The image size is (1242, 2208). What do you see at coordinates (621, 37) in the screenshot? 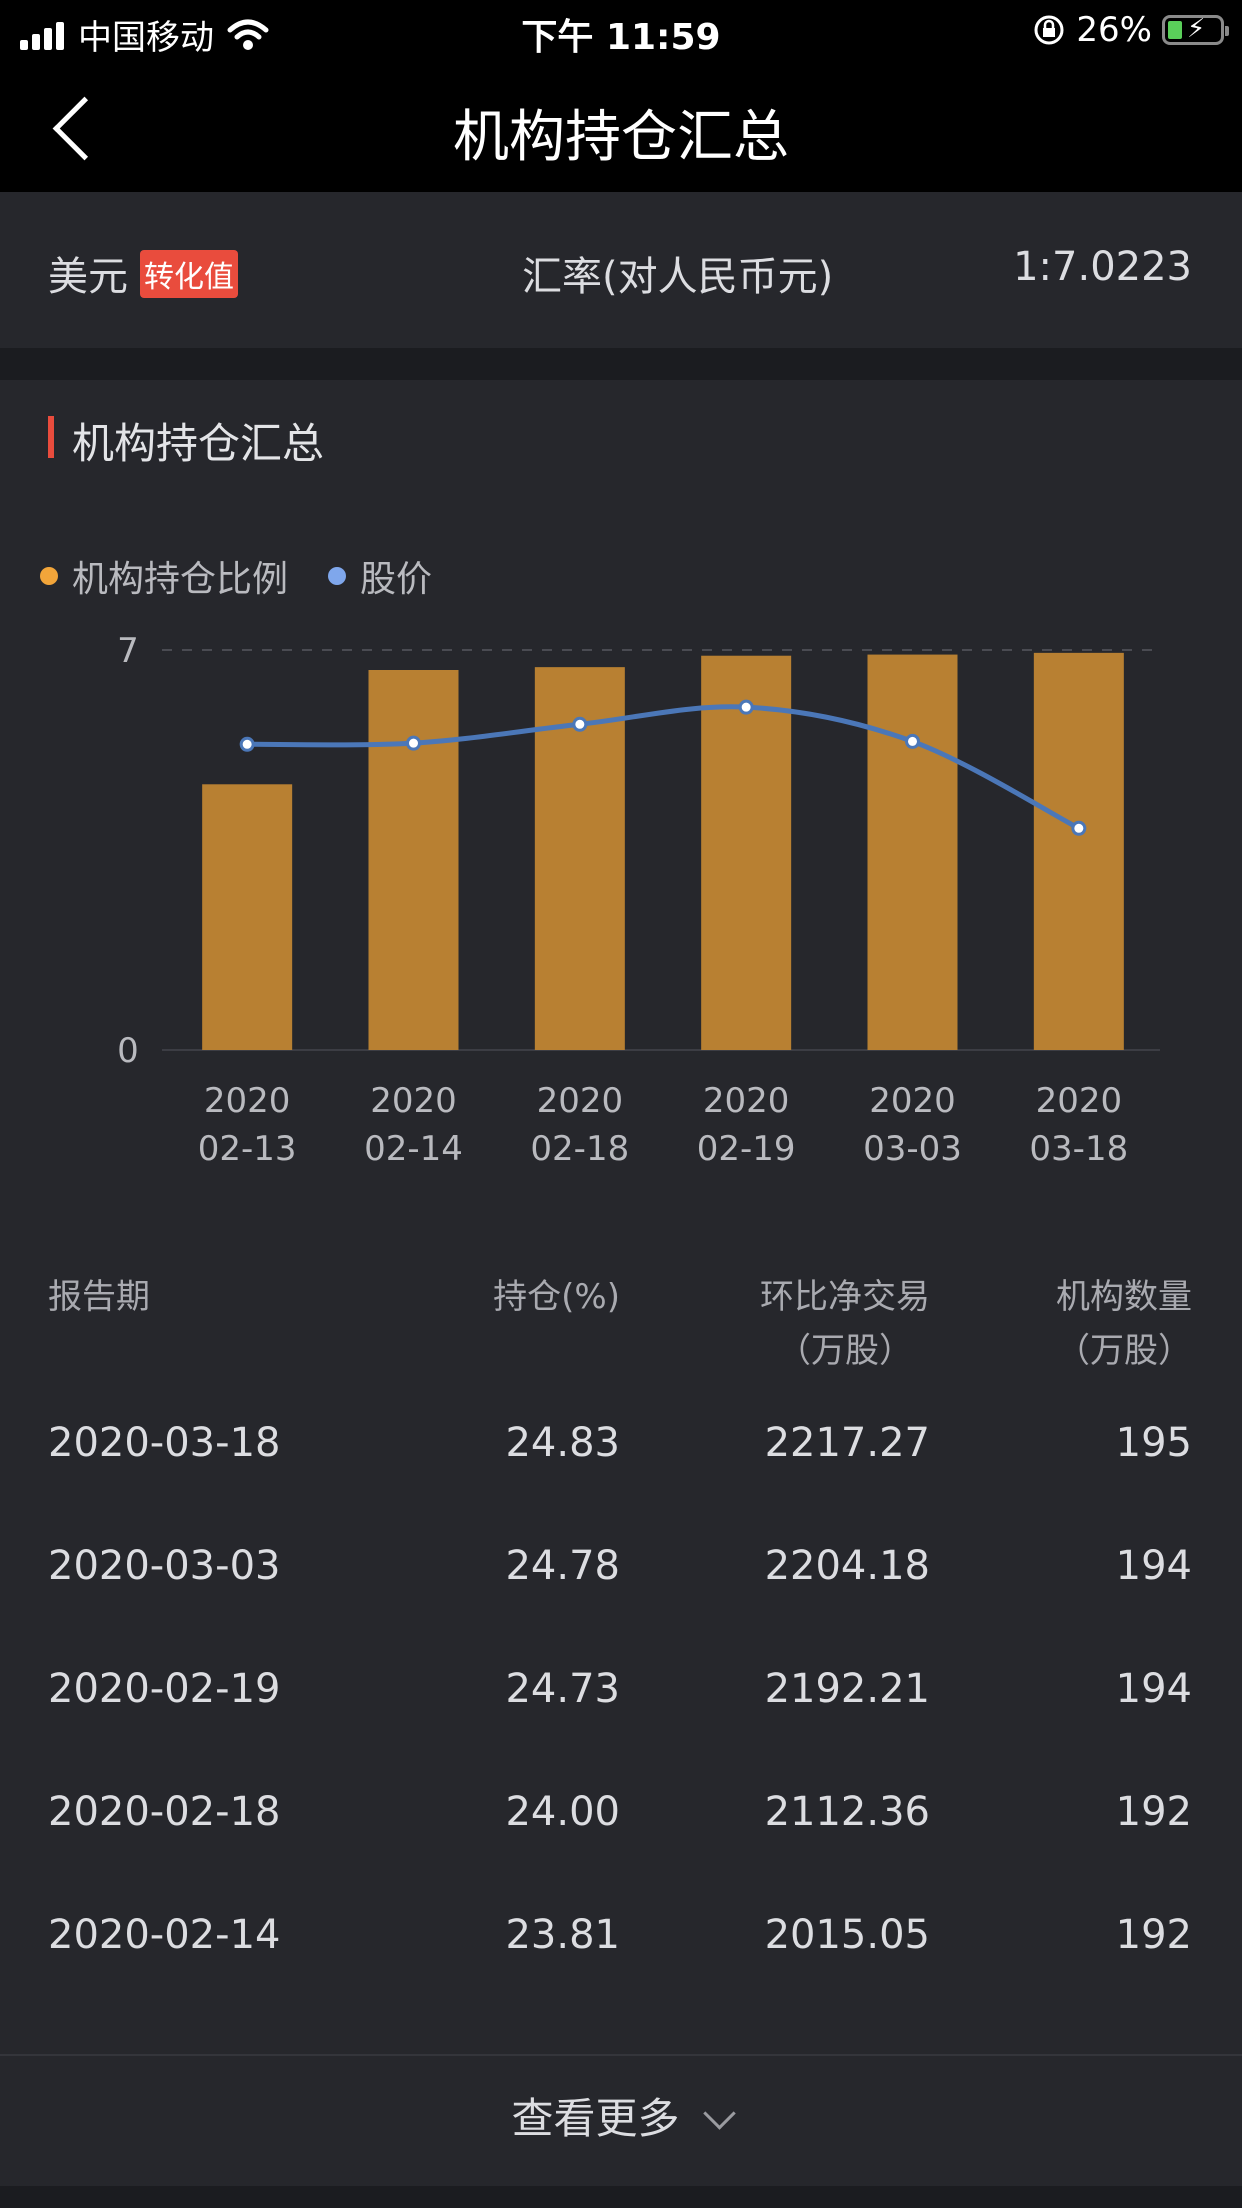
I see `status-time: 下午 11:59` at bounding box center [621, 37].